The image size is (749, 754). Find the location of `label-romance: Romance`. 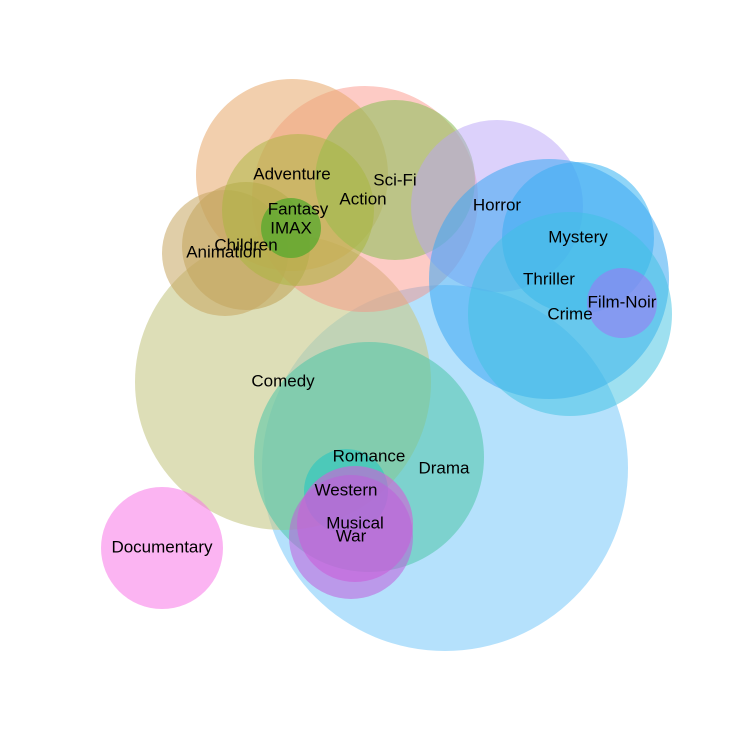

label-romance: Romance is located at coordinates (369, 455).